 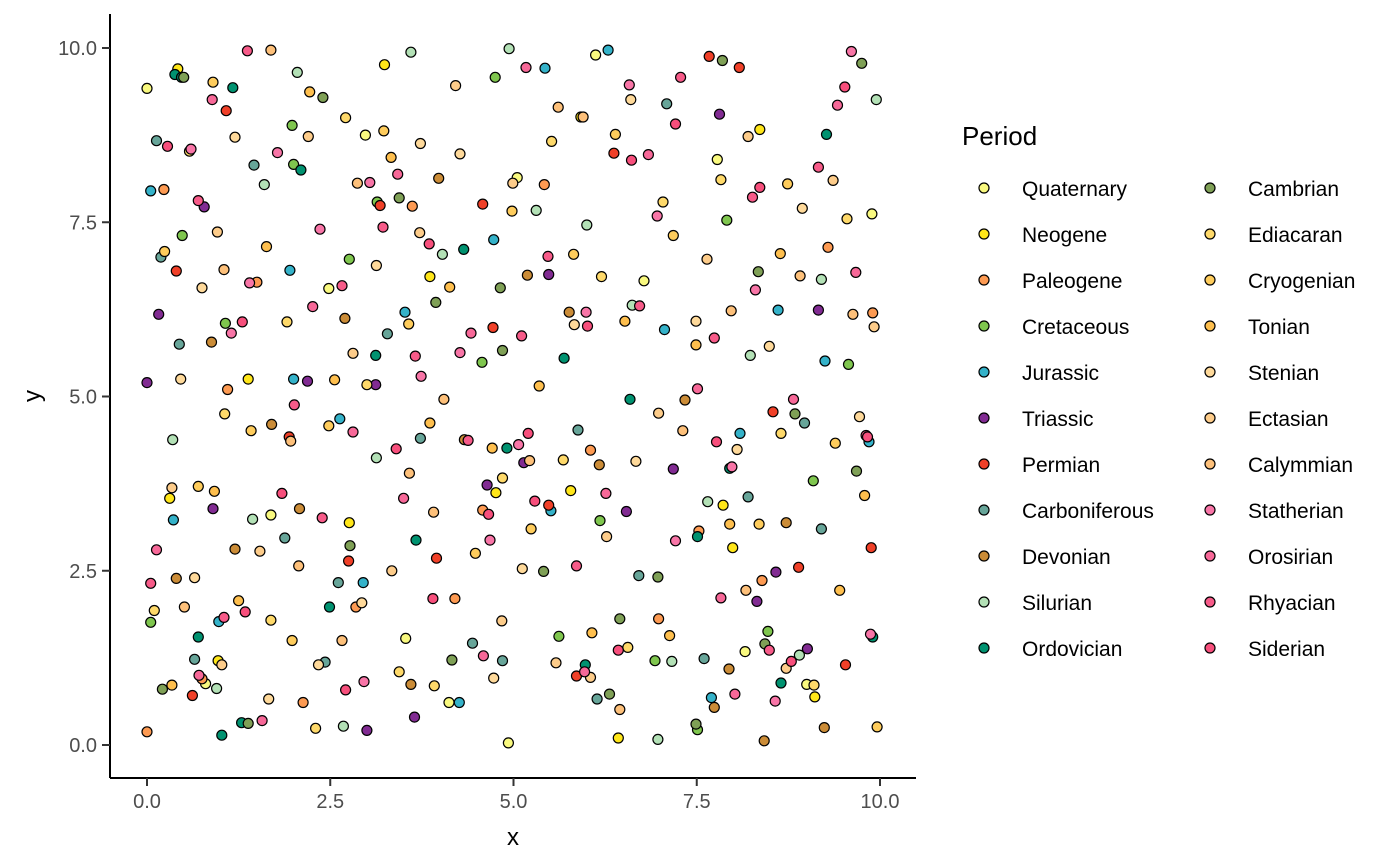 What do you see at coordinates (1300, 465) in the screenshot?
I see `legend-label-calymmian: Calymmian` at bounding box center [1300, 465].